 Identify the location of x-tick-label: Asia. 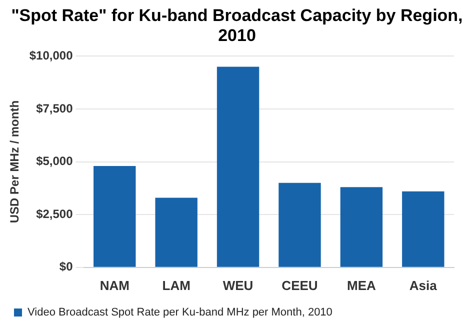
(423, 285).